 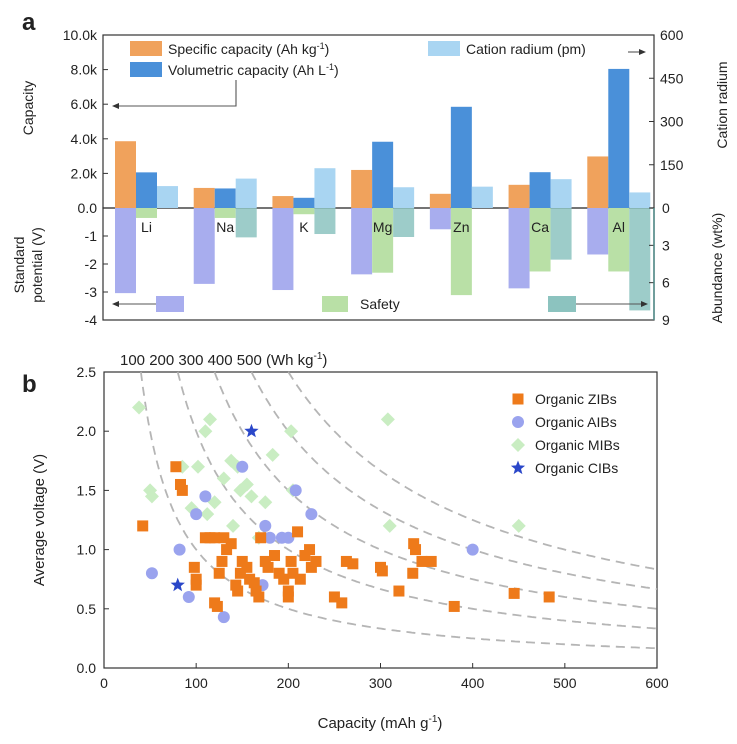 I want to click on left-tick-label: 0.0, so click(x=88, y=208).